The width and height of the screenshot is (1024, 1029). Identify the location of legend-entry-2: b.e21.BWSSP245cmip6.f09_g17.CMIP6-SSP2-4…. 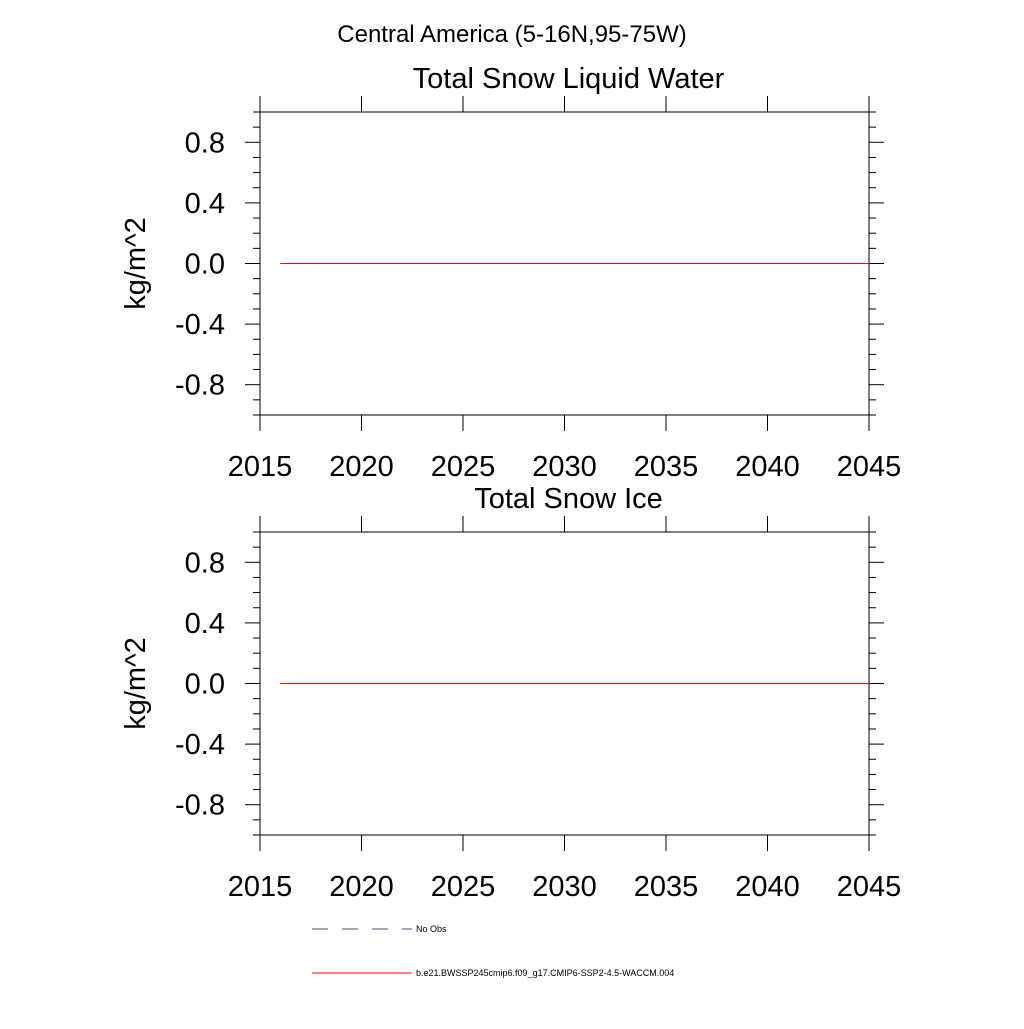
(493, 973).